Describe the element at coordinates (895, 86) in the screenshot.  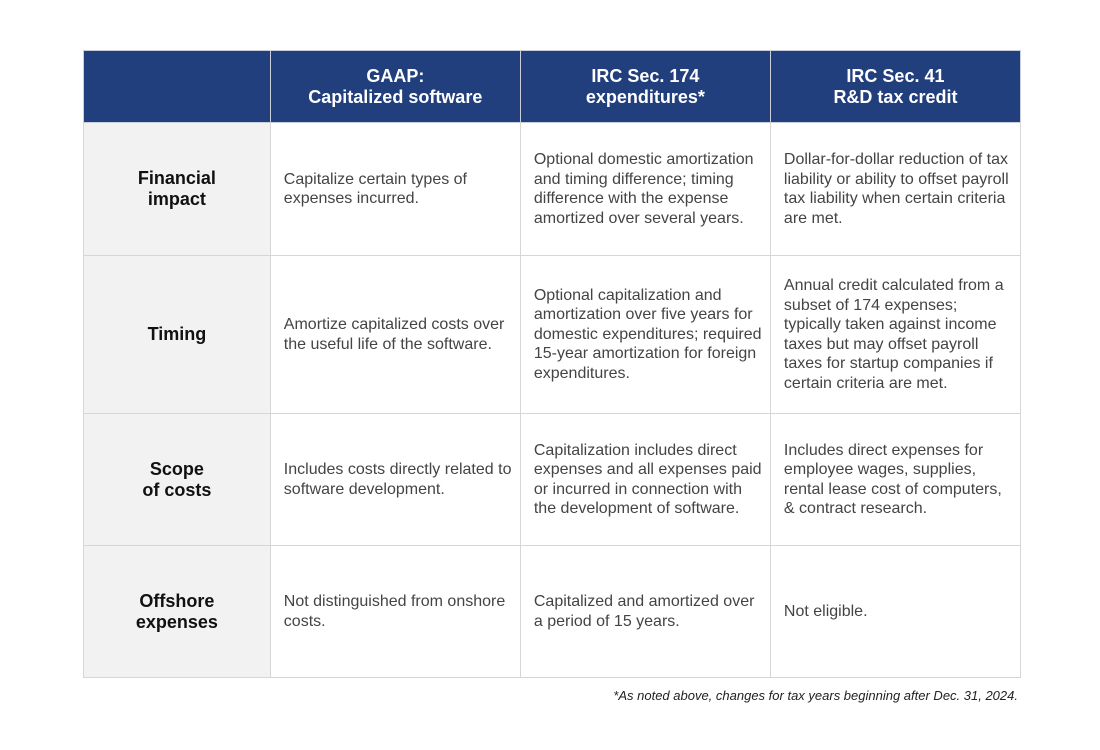
I see `header-sec41: IRC Sec. 41 R&D tax credit` at that location.